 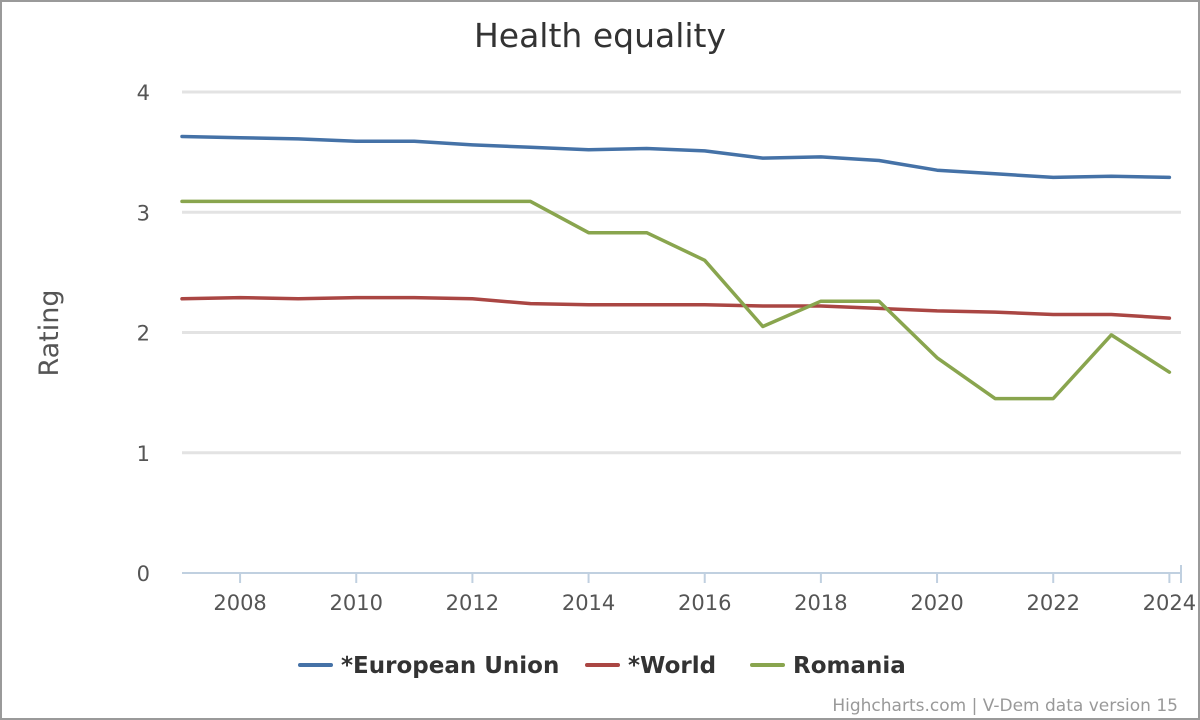 I want to click on legend-label: Romania, so click(x=849, y=666).